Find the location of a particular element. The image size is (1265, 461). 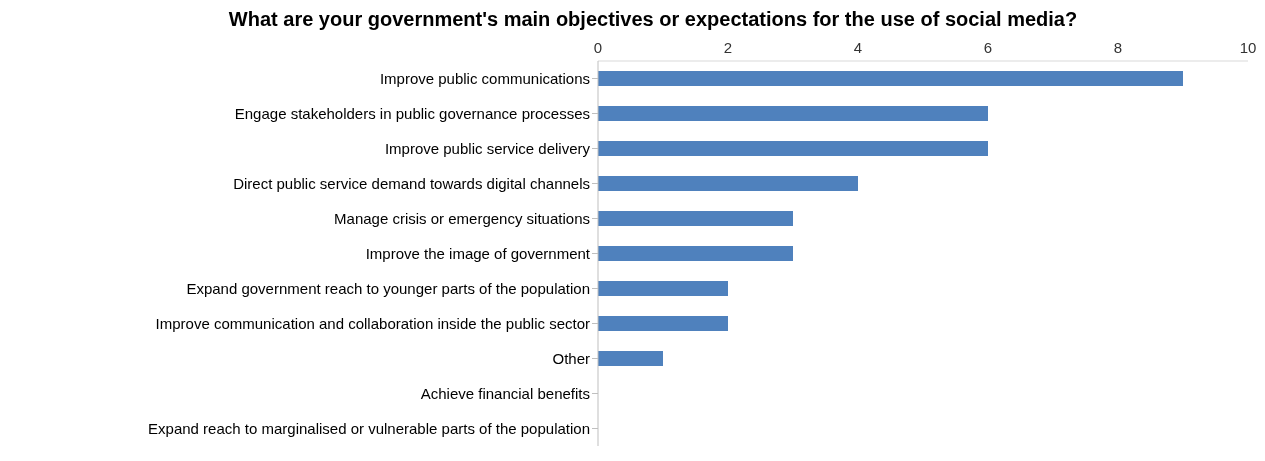

chart-title: What are your government's main objectives or expectations for the use of social media? is located at coordinates (653, 19).